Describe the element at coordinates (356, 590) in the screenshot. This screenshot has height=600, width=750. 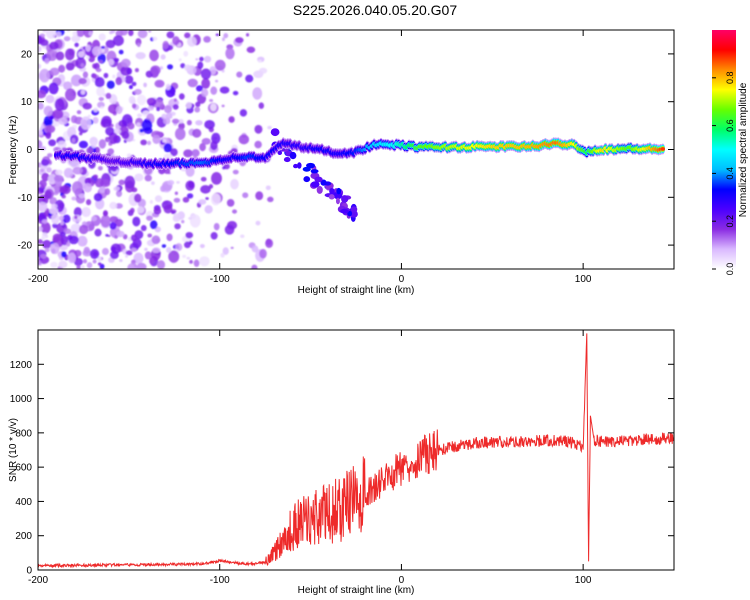
I see `snr-xlabel: Height of straight line (km)` at that location.